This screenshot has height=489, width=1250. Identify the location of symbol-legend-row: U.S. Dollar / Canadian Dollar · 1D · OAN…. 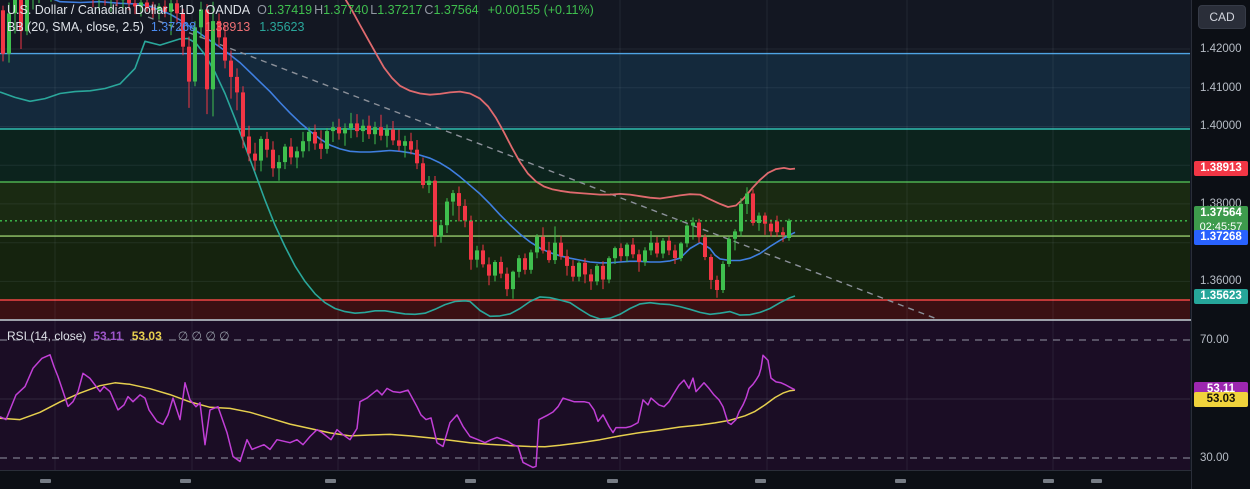
(300, 10).